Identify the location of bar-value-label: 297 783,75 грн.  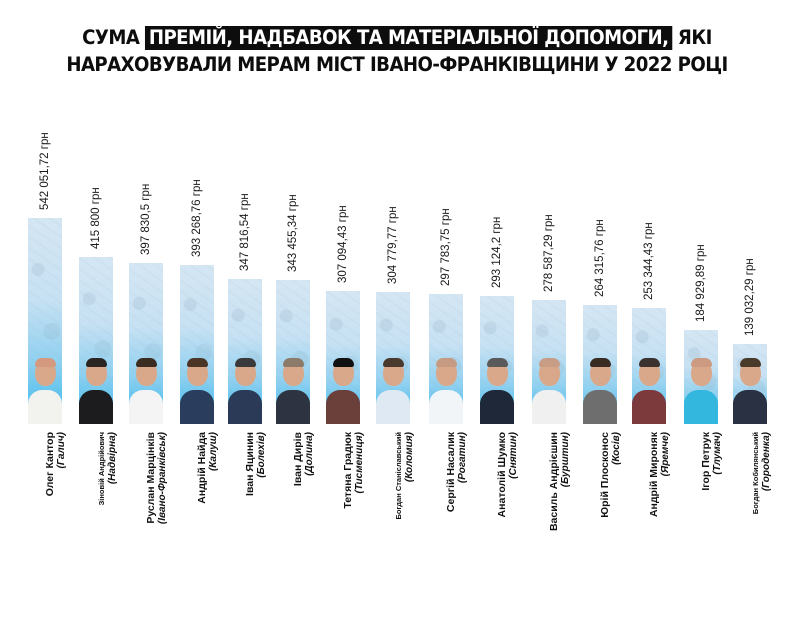
(446, 247).